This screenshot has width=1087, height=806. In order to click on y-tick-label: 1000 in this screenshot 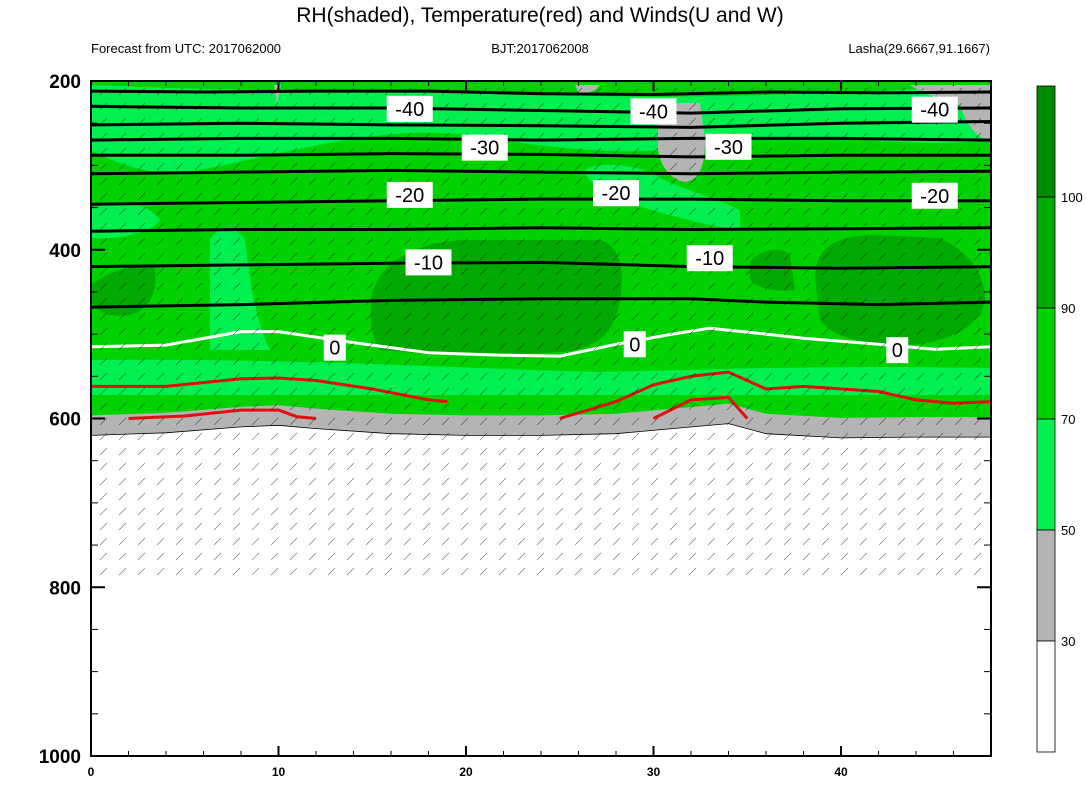, I will do `click(60, 757)`.